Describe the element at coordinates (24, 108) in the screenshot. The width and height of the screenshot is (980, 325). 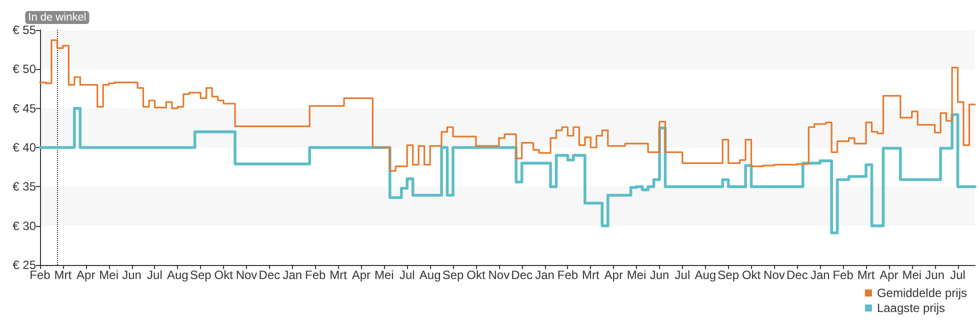
I see `y-tick-label: € 45` at that location.